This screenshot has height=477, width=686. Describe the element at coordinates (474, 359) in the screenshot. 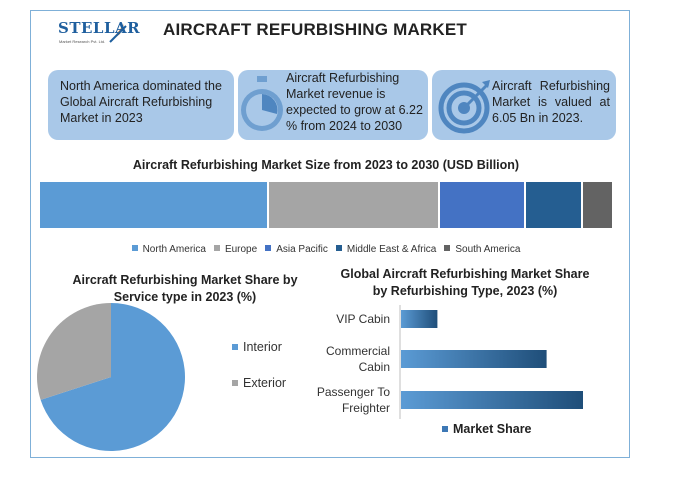

I see `hbar-commercial-cabin` at that location.